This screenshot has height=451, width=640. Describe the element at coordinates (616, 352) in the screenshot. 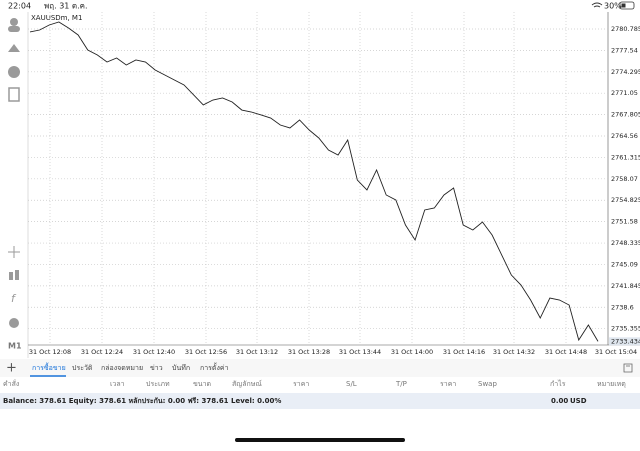

I see `x-tick-label: 31 Oct 15:04` at that location.